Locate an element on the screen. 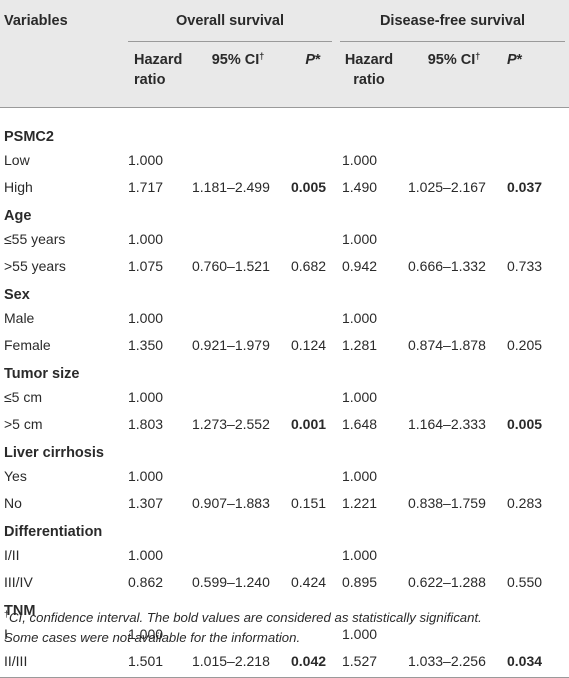 The height and width of the screenshot is (678, 569). dfs-p-header: P* is located at coordinates (537, 75).